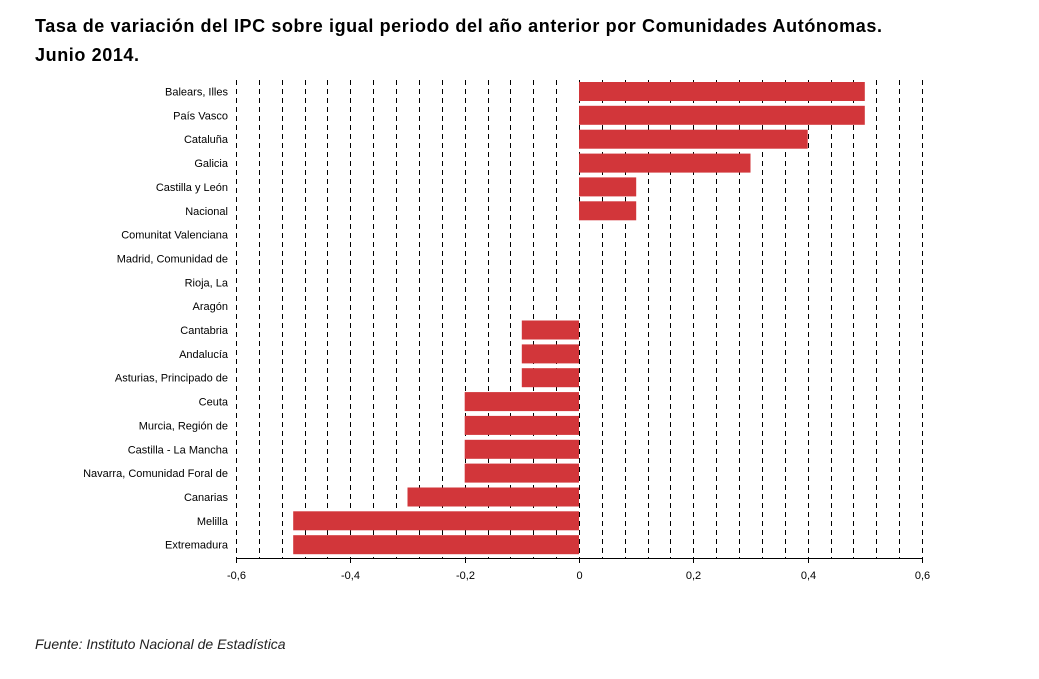 The image size is (1039, 679). What do you see at coordinates (206, 140) in the screenshot?
I see `category-label: Cataluña` at bounding box center [206, 140].